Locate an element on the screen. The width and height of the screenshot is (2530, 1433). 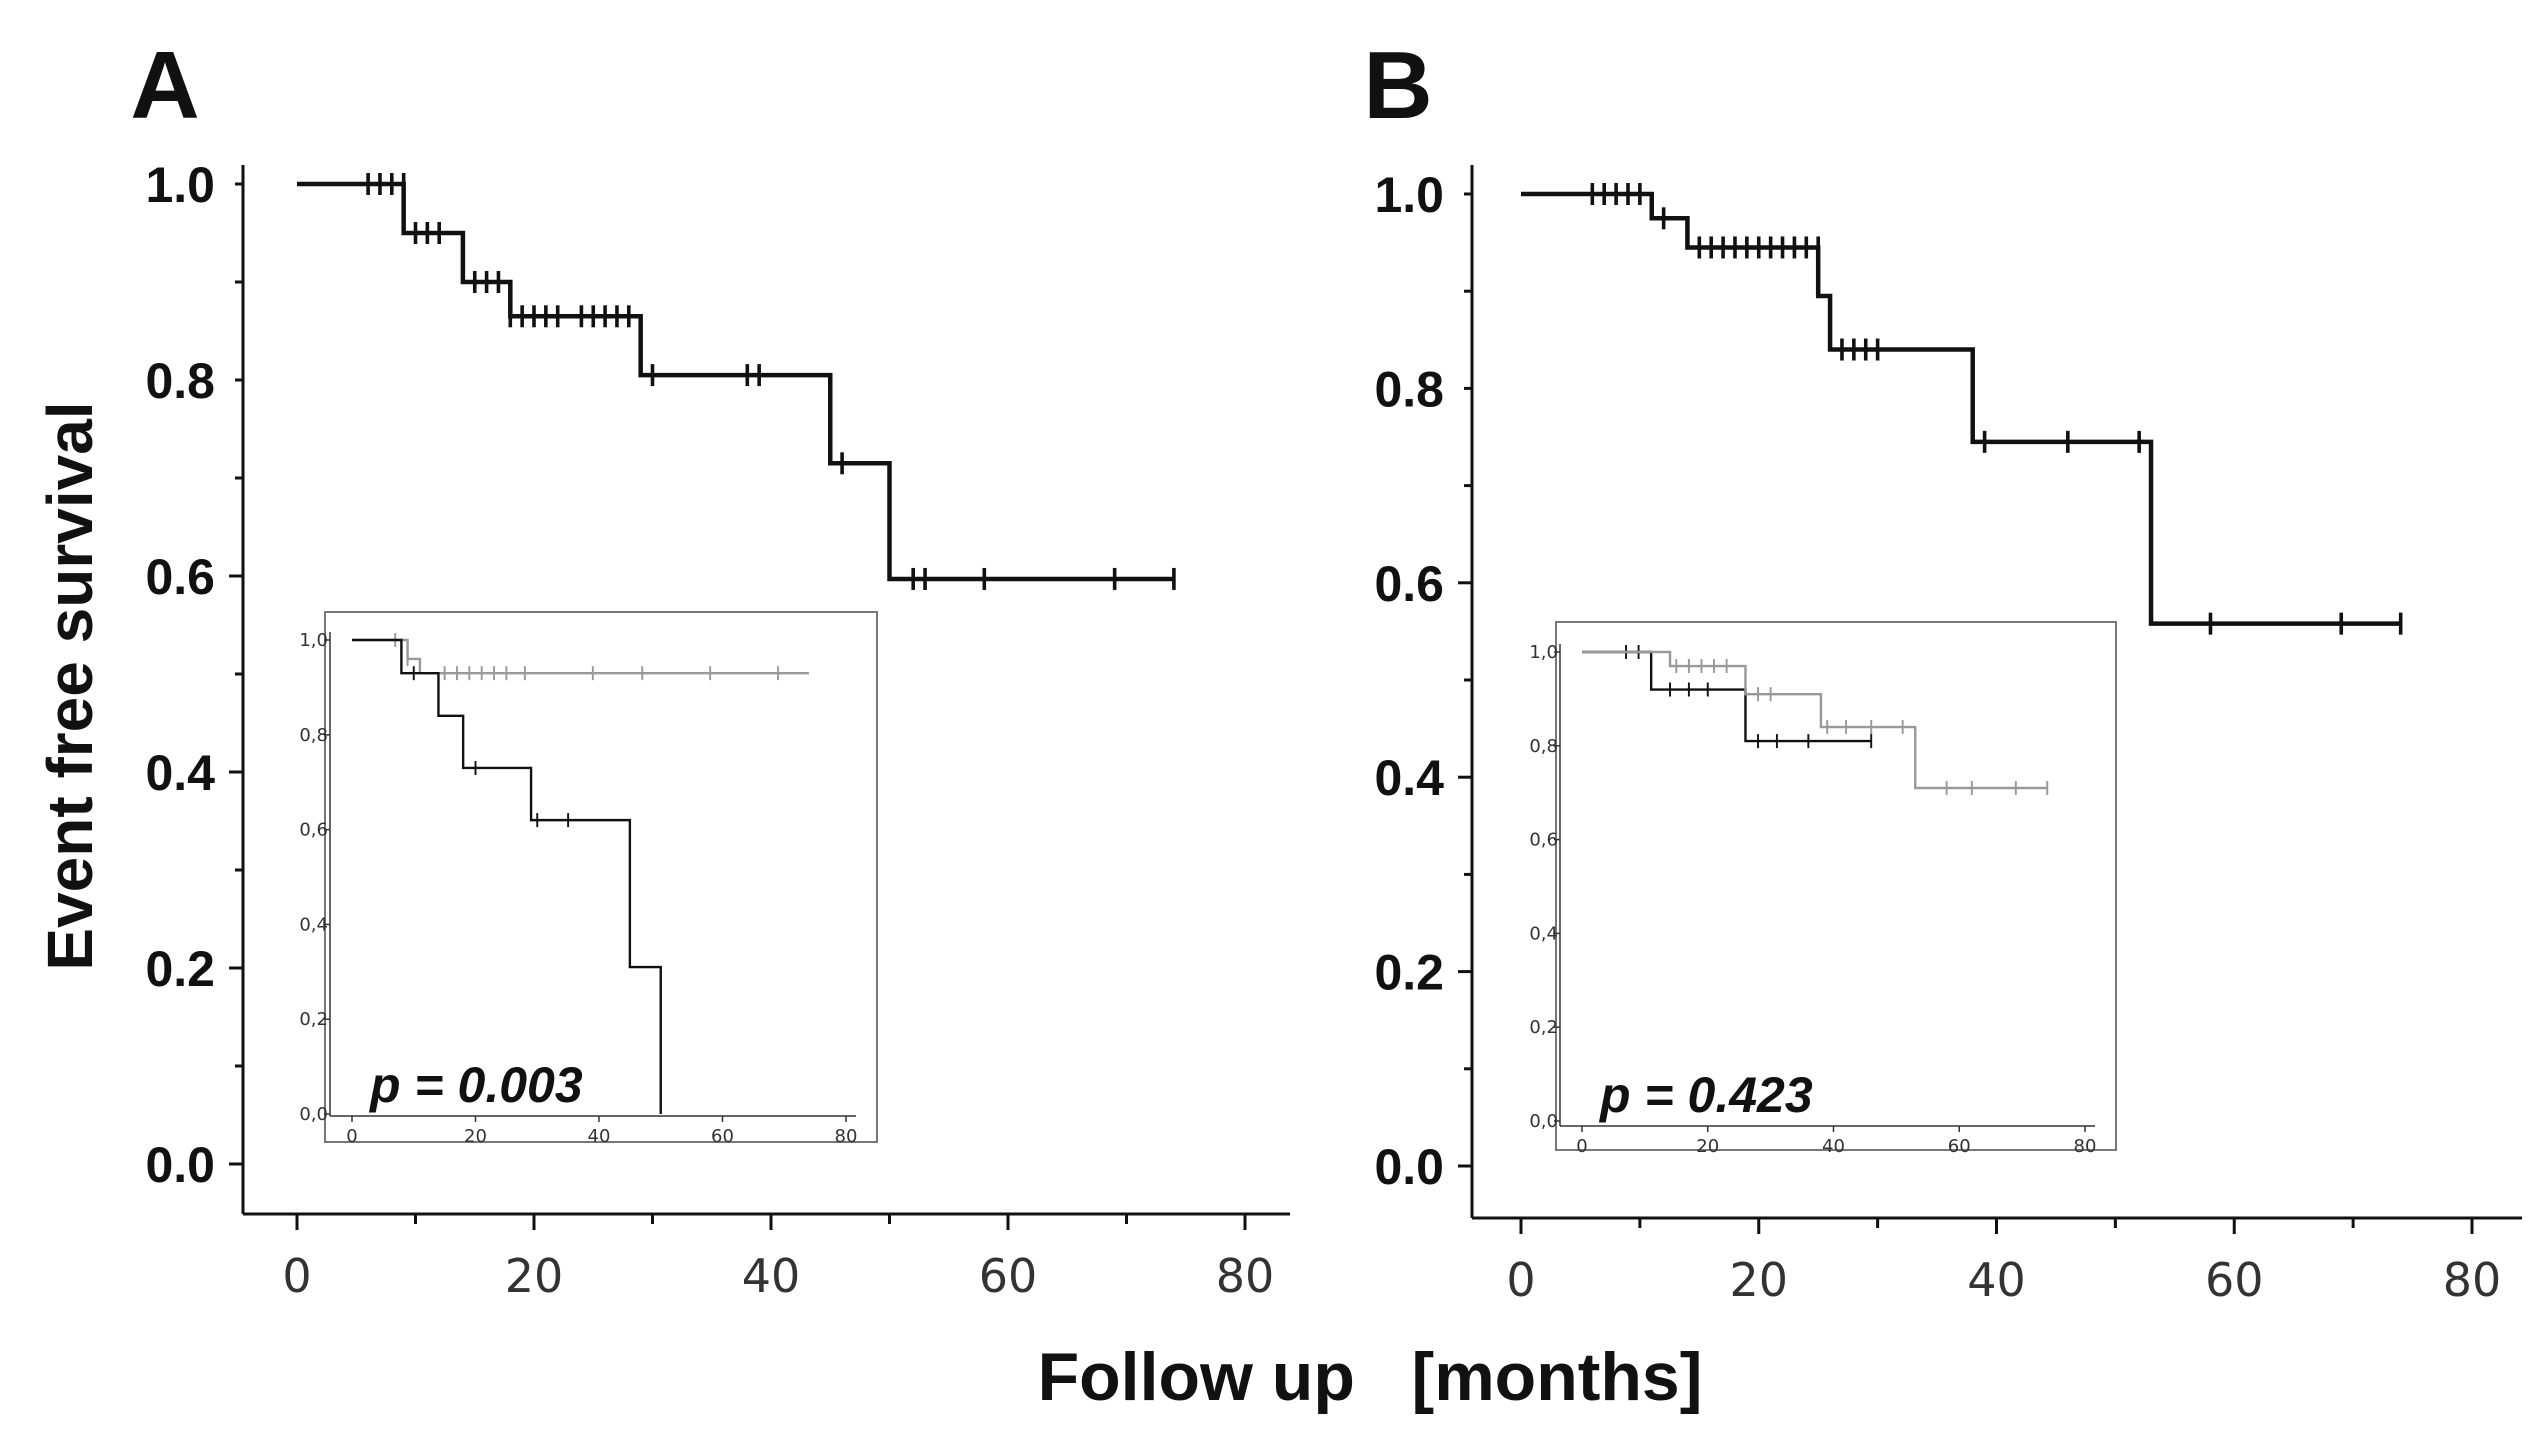
p-value-annotation: p = 0.423 is located at coordinates (1705, 1095).